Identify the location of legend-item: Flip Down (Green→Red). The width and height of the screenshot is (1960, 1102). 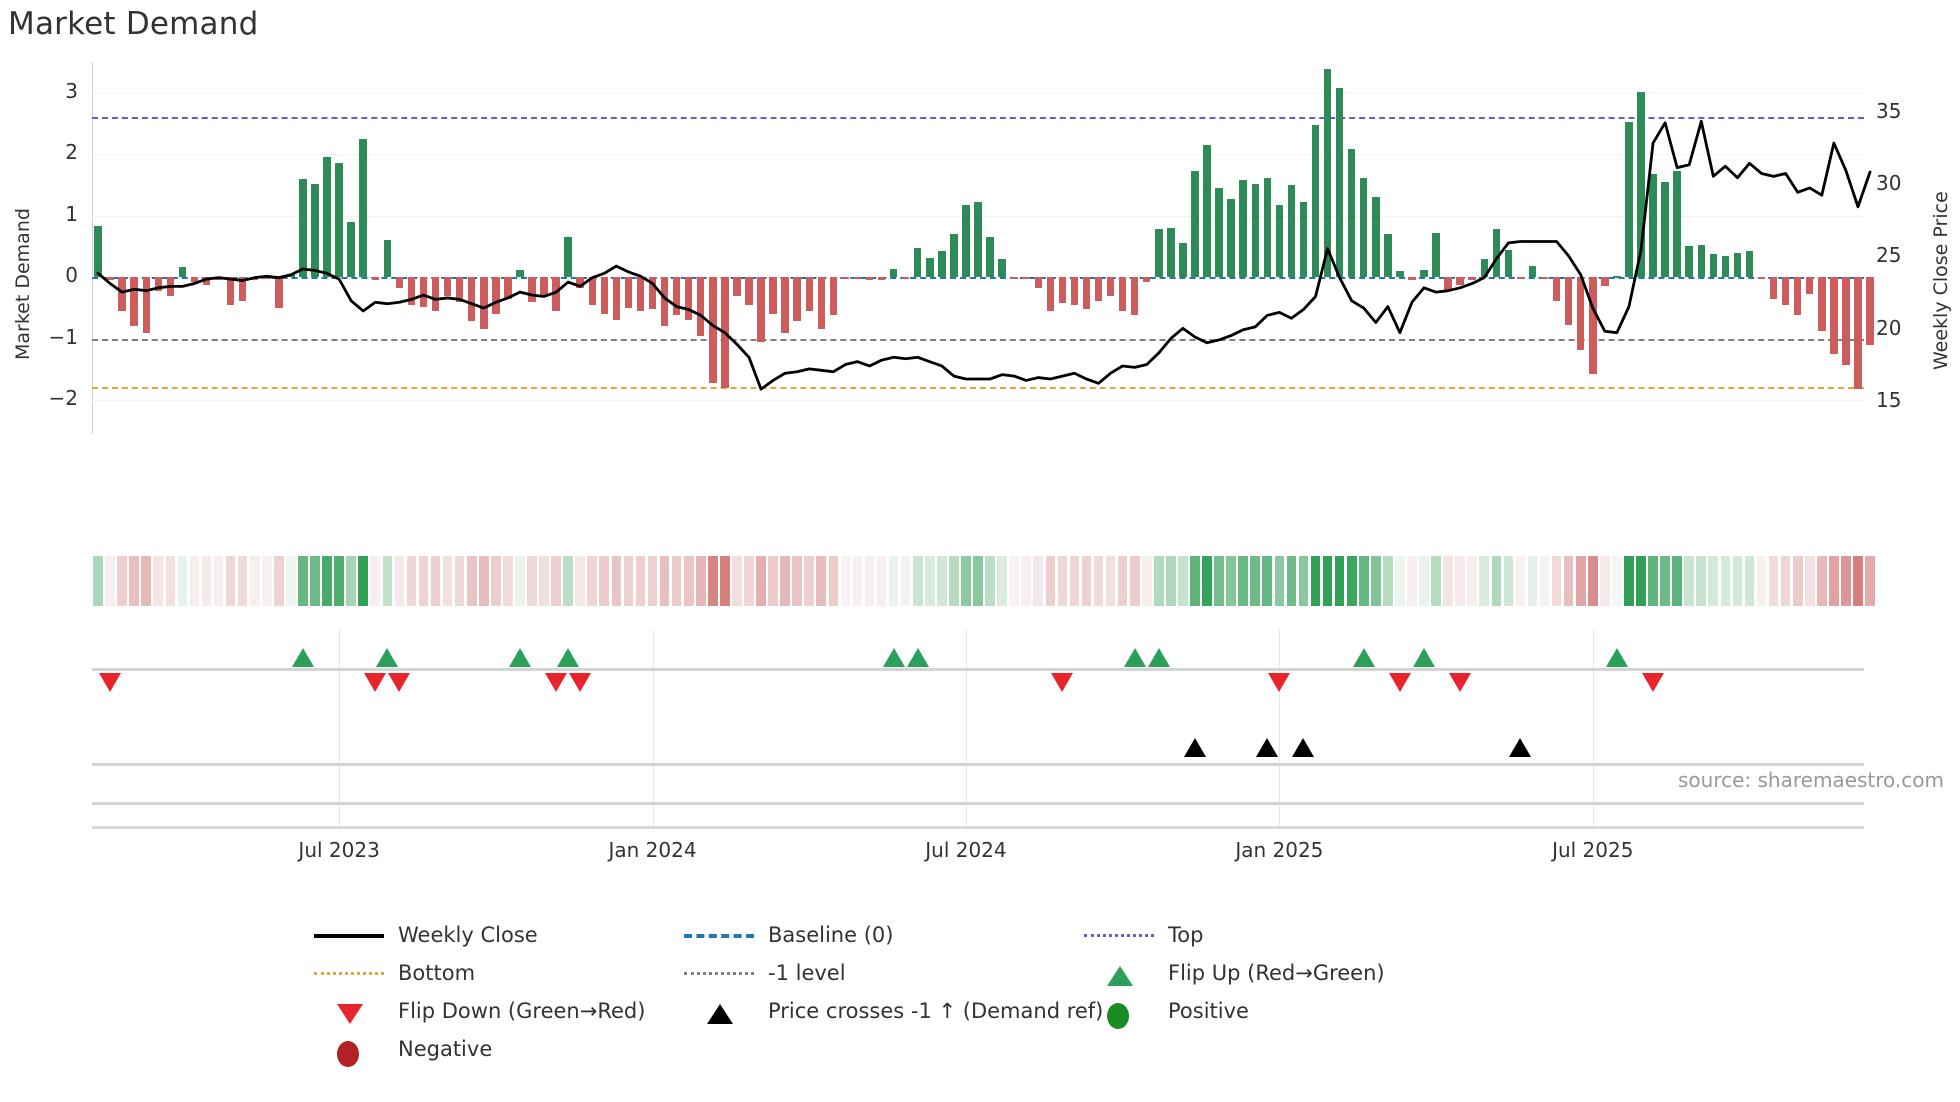
(477, 1011).